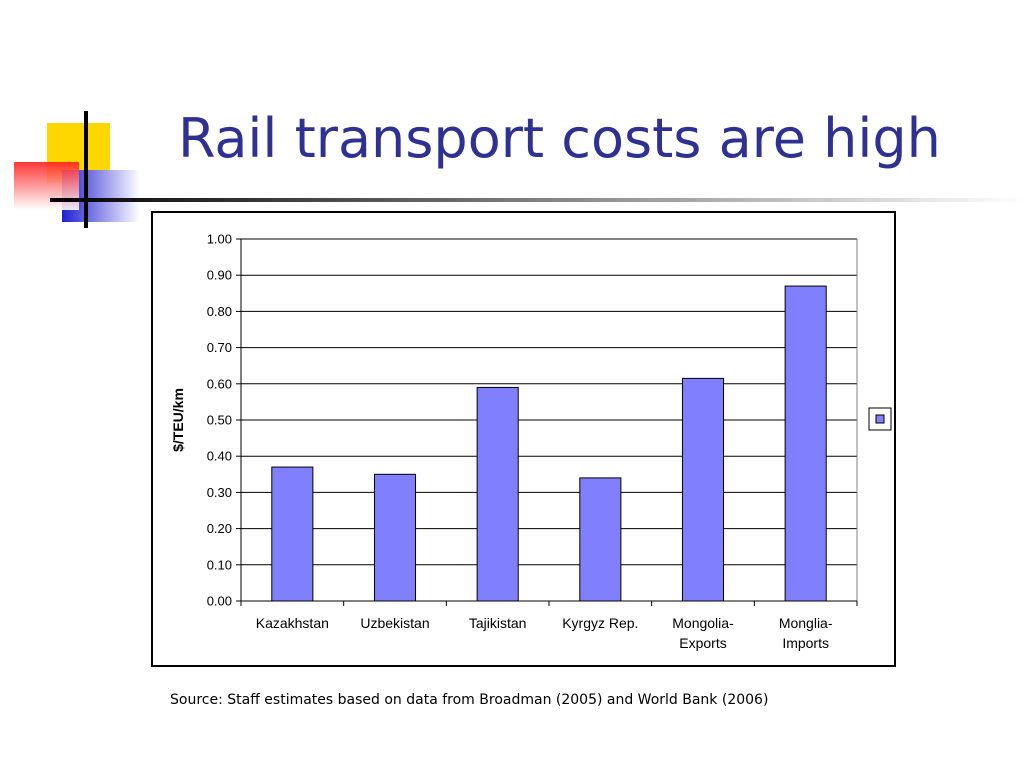 The image size is (1024, 768). What do you see at coordinates (498, 623) in the screenshot?
I see `x-category-label: Tajikistan` at bounding box center [498, 623].